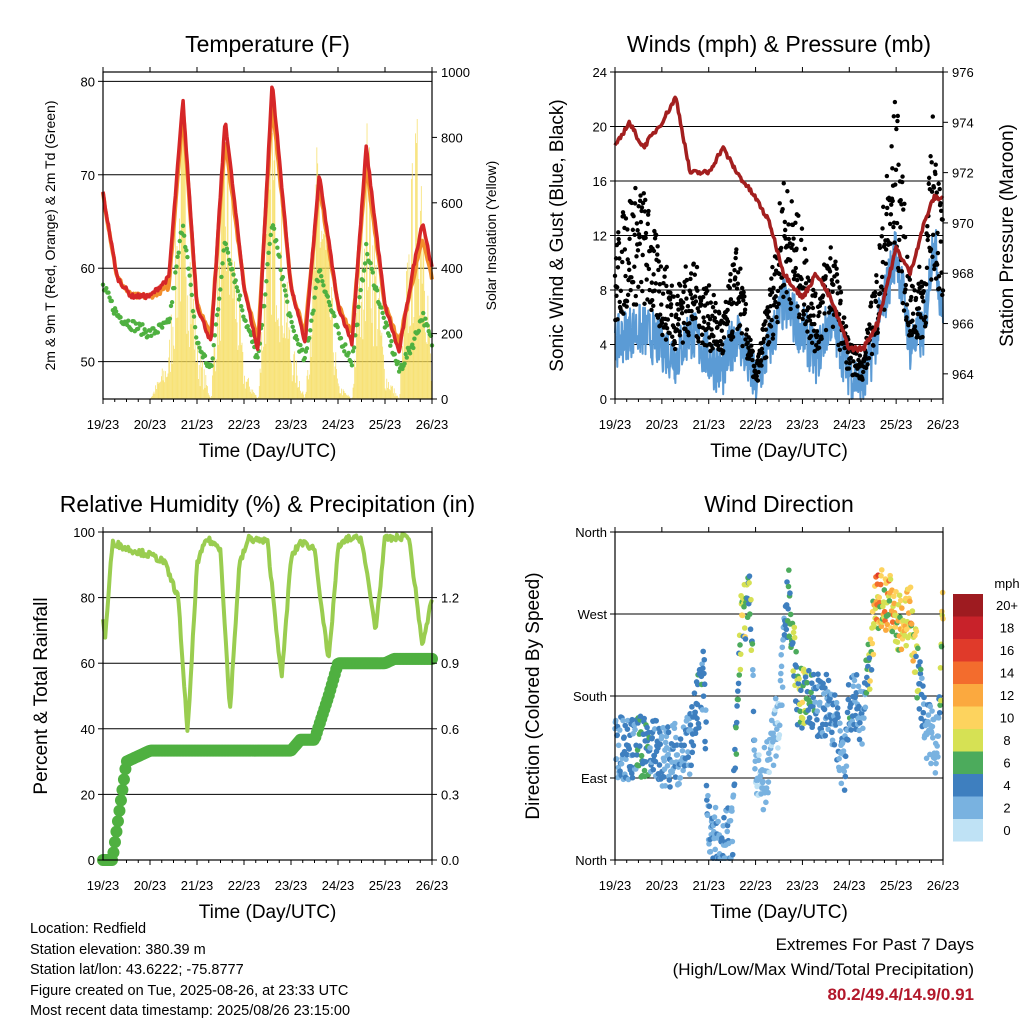  What do you see at coordinates (600, 72) in the screenshot?
I see `y-left-tick-label: 24` at bounding box center [600, 72].